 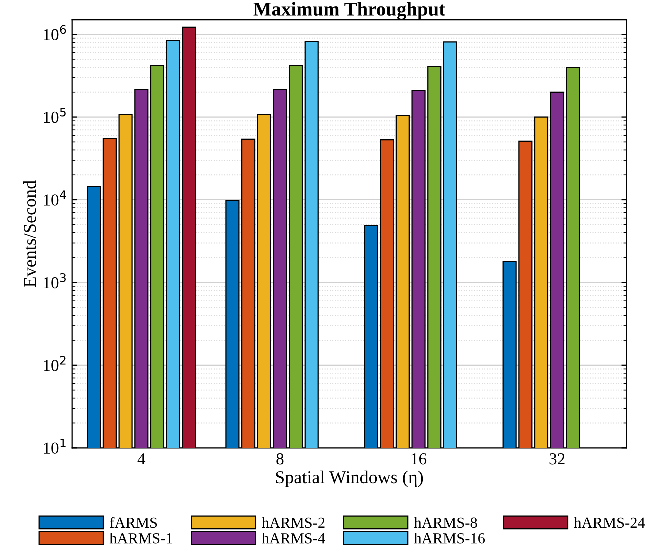 What do you see at coordinates (141, 538) in the screenshot?
I see `legend-label: hARMS-1` at bounding box center [141, 538].